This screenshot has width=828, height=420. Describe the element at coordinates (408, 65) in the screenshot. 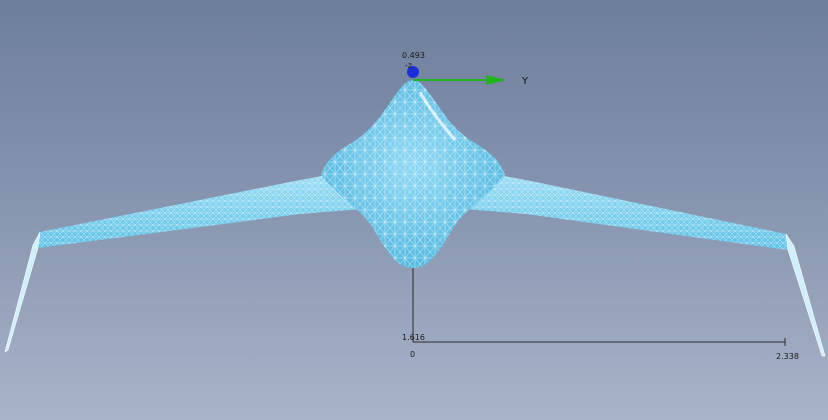

I see `triad-z-label: -z` at that location.